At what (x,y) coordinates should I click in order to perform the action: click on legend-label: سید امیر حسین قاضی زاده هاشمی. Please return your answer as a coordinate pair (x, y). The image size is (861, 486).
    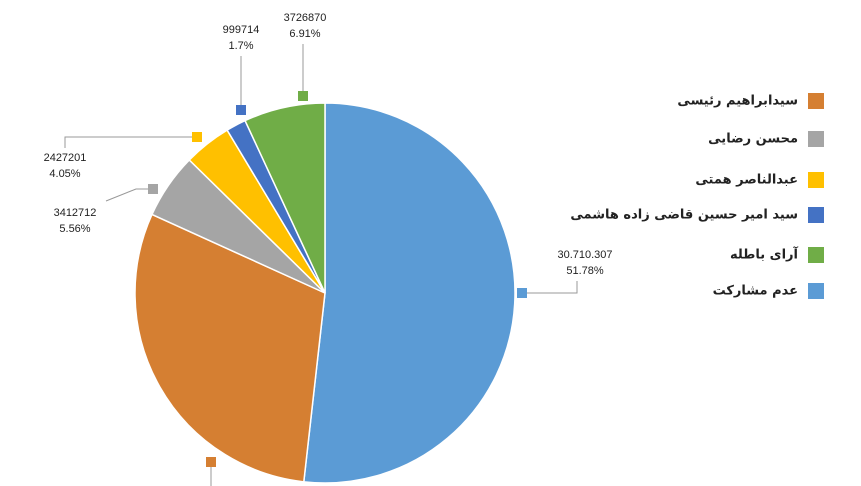
    Looking at the image, I should click on (684, 215).